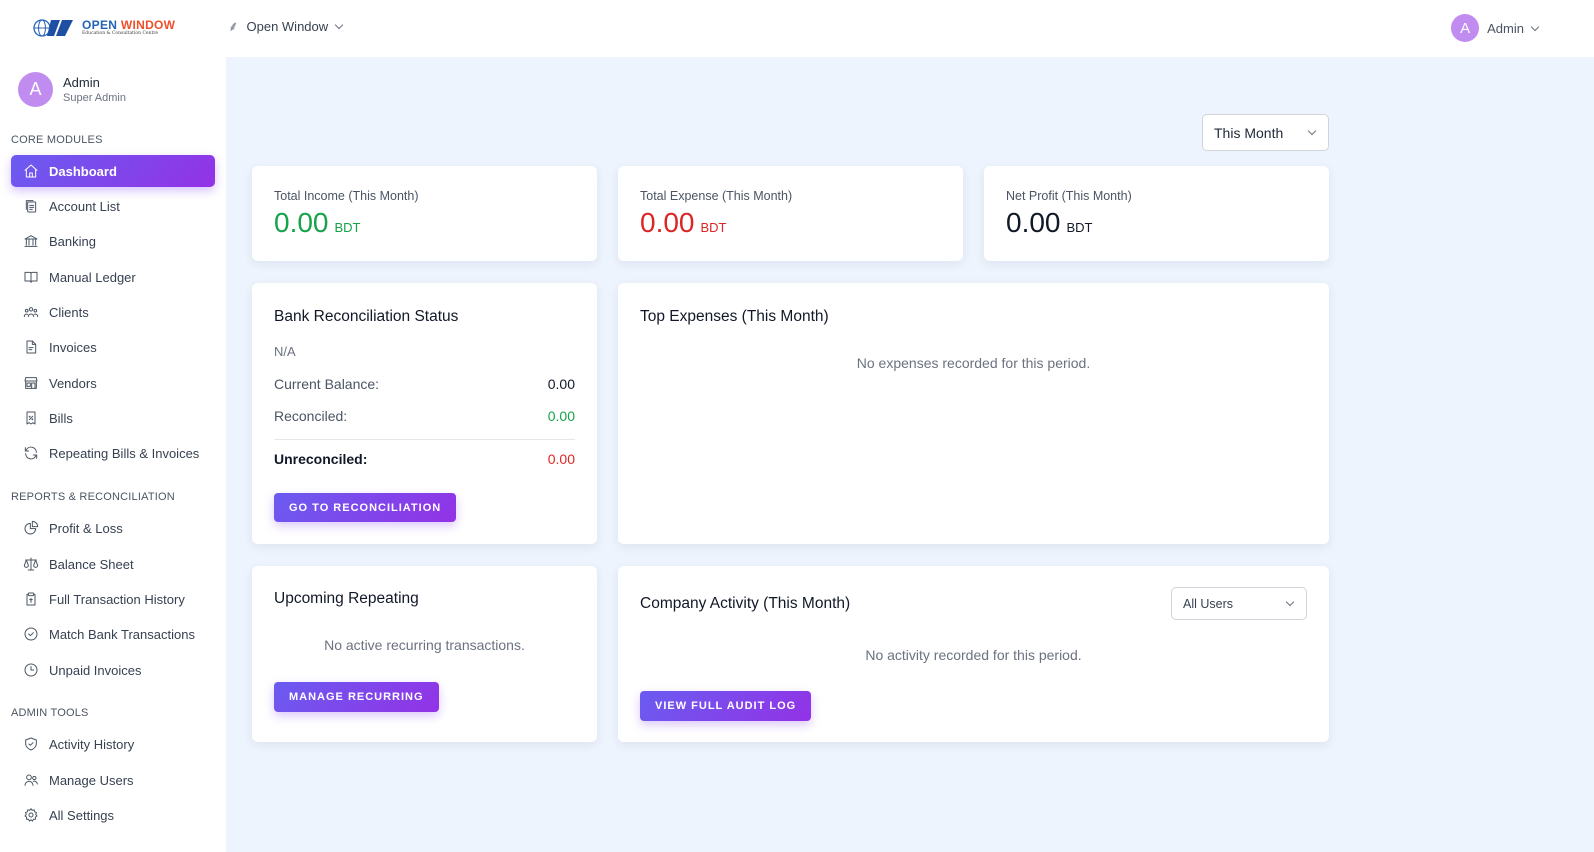 This screenshot has width=1594, height=852. Describe the element at coordinates (30, 528) in the screenshot. I see `pie-chart-icon` at that location.